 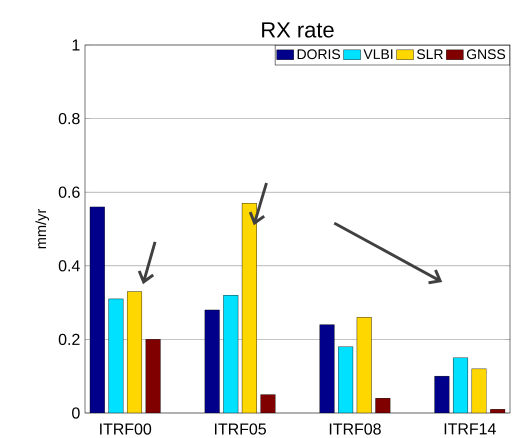 What do you see at coordinates (377, 54) in the screenshot?
I see `legend-label: VLBI` at bounding box center [377, 54].